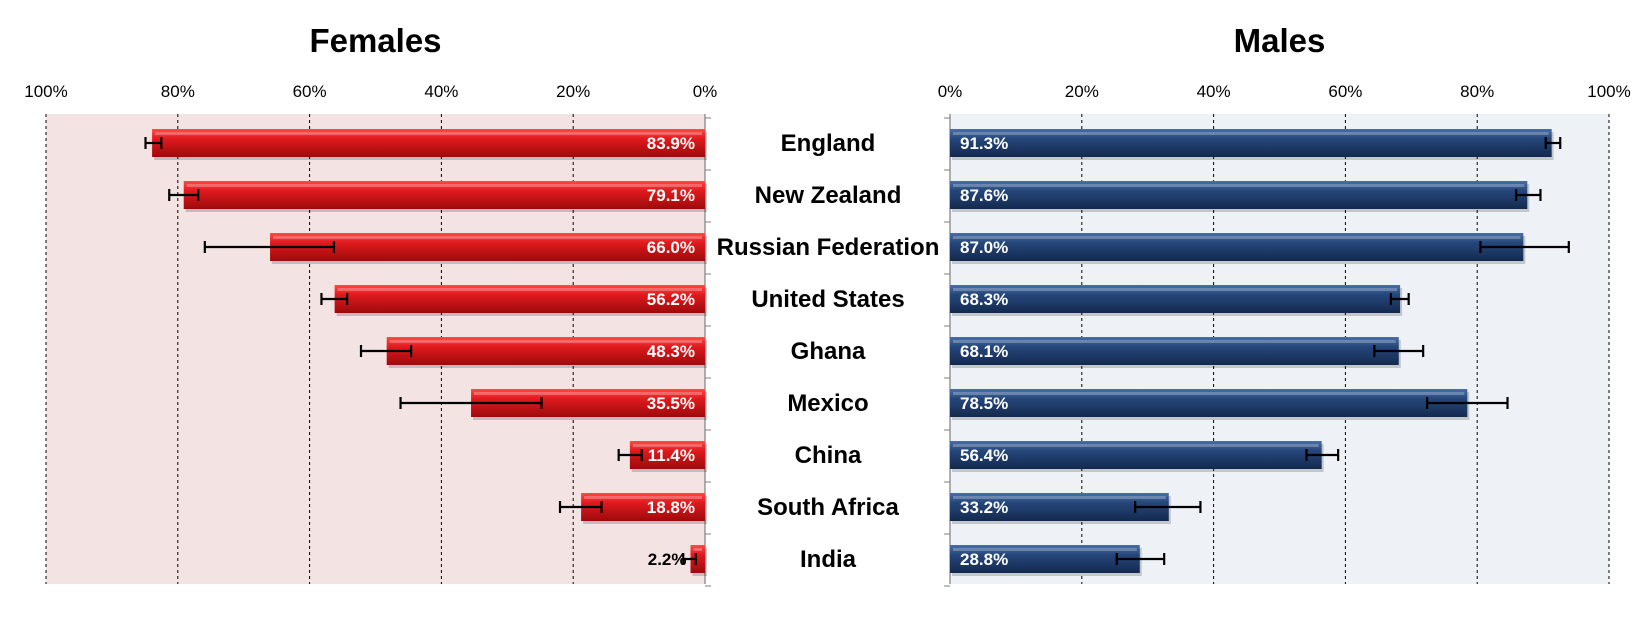 This screenshot has height=637, width=1652. I want to click on country-label: Russian Federation, so click(828, 247).